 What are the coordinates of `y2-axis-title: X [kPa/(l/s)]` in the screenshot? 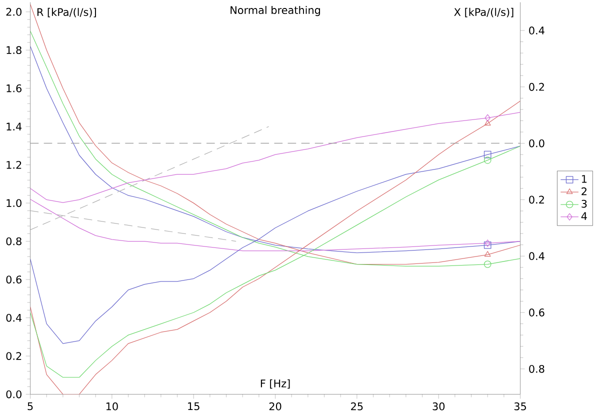 It's located at (484, 13).